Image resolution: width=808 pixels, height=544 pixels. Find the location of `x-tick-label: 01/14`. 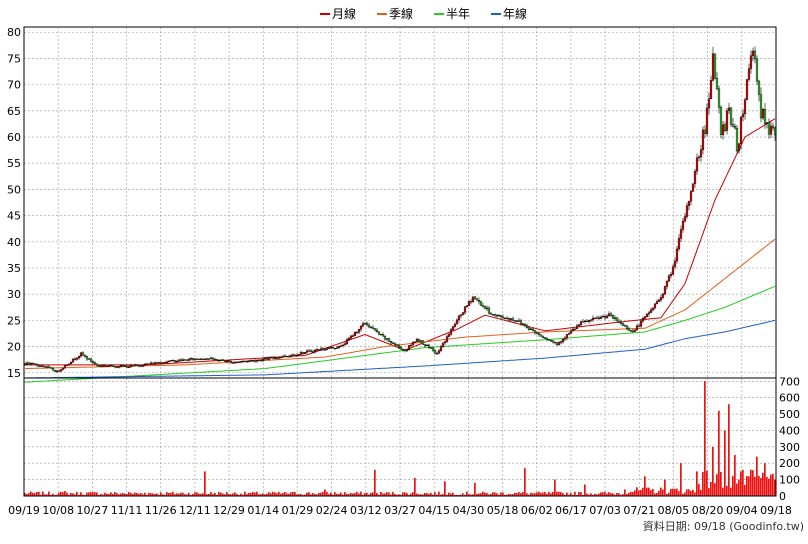

x-tick-label: 01/14 is located at coordinates (263, 510).